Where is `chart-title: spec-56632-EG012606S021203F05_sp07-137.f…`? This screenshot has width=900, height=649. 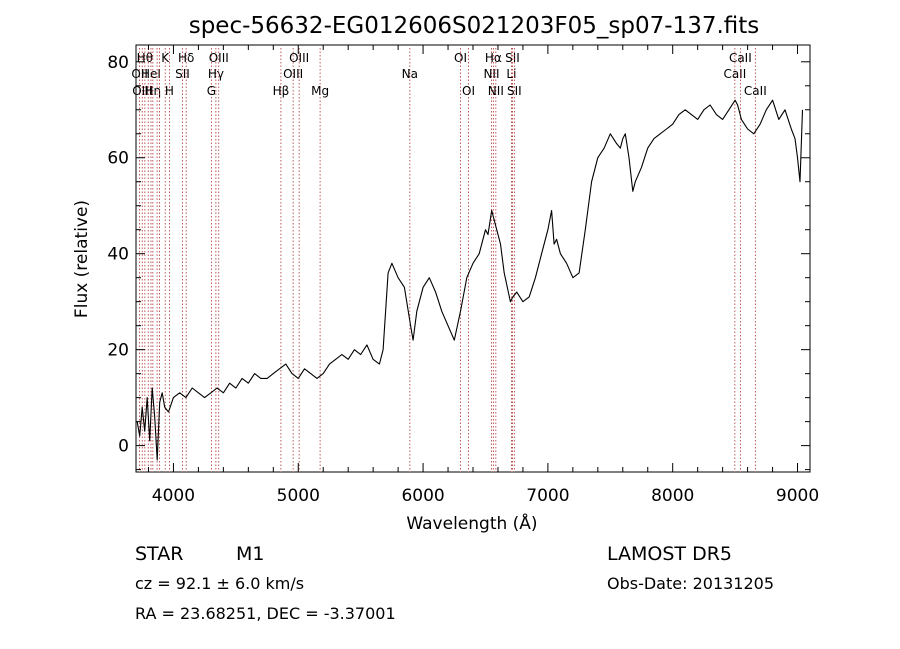 chart-title: spec-56632-EG012606S021203F05_sp07-137.f… is located at coordinates (474, 26).